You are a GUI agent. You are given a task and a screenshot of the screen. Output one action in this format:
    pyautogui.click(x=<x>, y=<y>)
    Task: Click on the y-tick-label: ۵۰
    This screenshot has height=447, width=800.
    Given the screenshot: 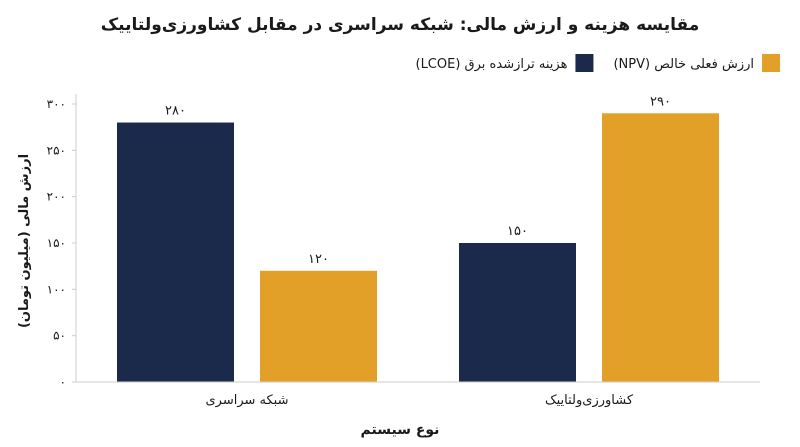 What is the action you would take?
    pyautogui.click(x=59, y=336)
    